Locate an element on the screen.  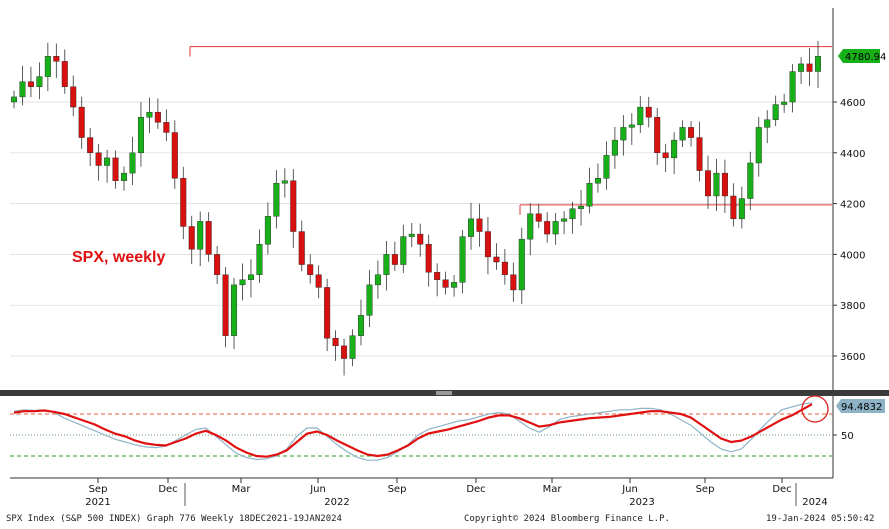
indicator-series-line is located at coordinates (413, 431).